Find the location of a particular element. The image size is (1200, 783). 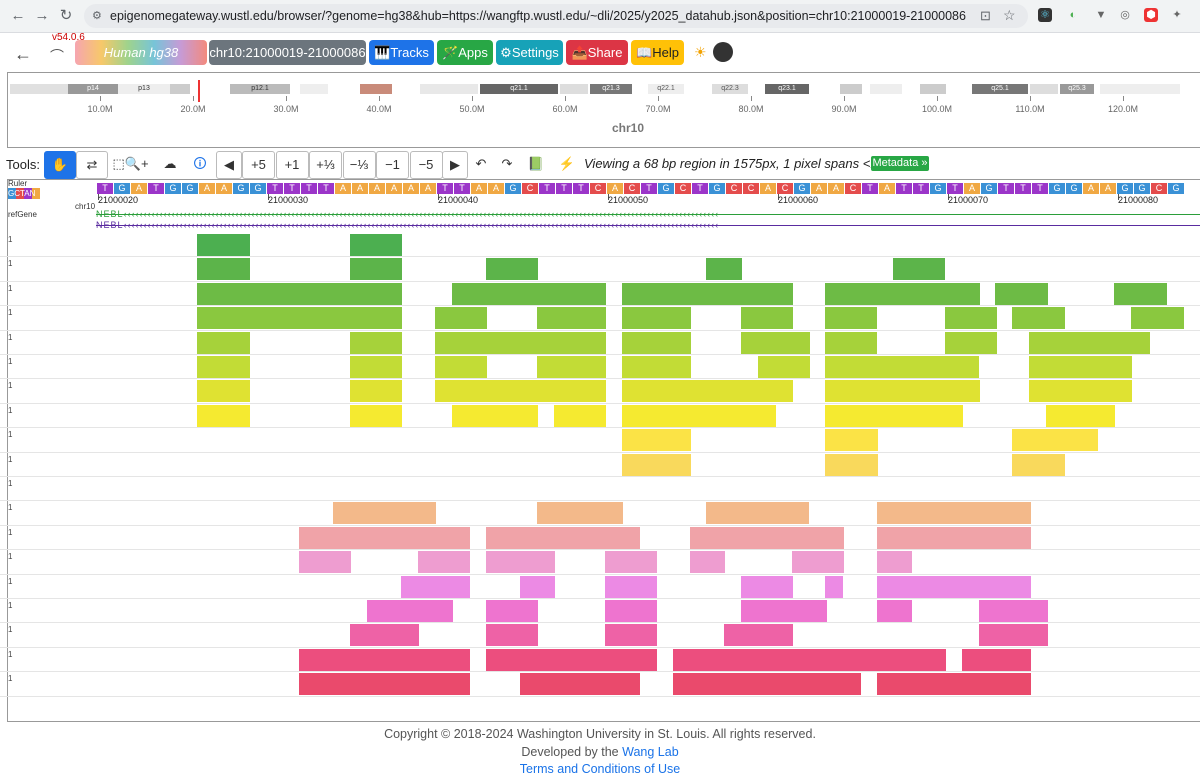

terms-link: Terms and Conditions of Use is located at coordinates (600, 769).